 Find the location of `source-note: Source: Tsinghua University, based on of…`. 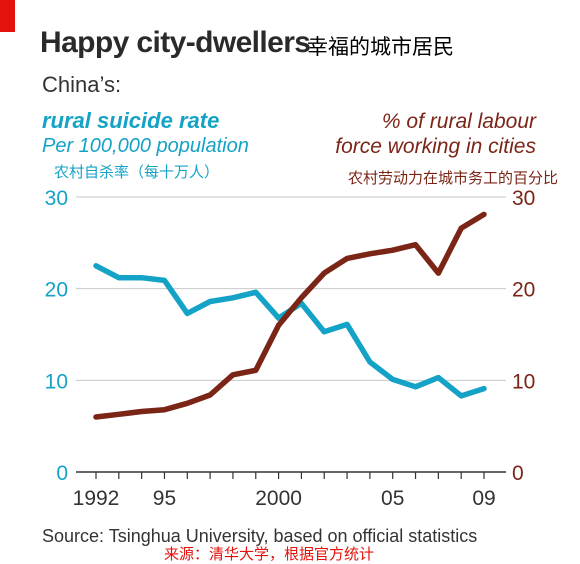

source-note: Source: Tsinghua University, based on of… is located at coordinates (260, 536).